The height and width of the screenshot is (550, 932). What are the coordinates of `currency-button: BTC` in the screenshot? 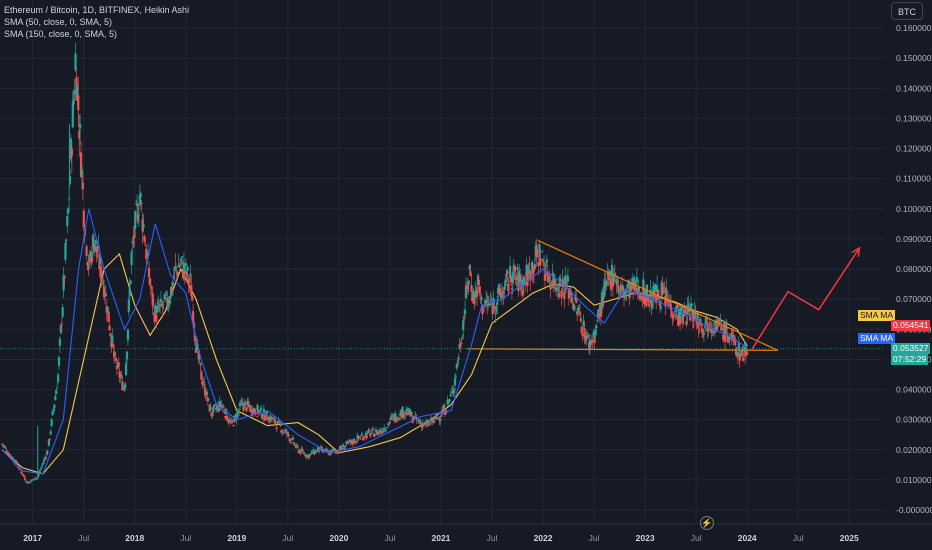 It's located at (907, 11).